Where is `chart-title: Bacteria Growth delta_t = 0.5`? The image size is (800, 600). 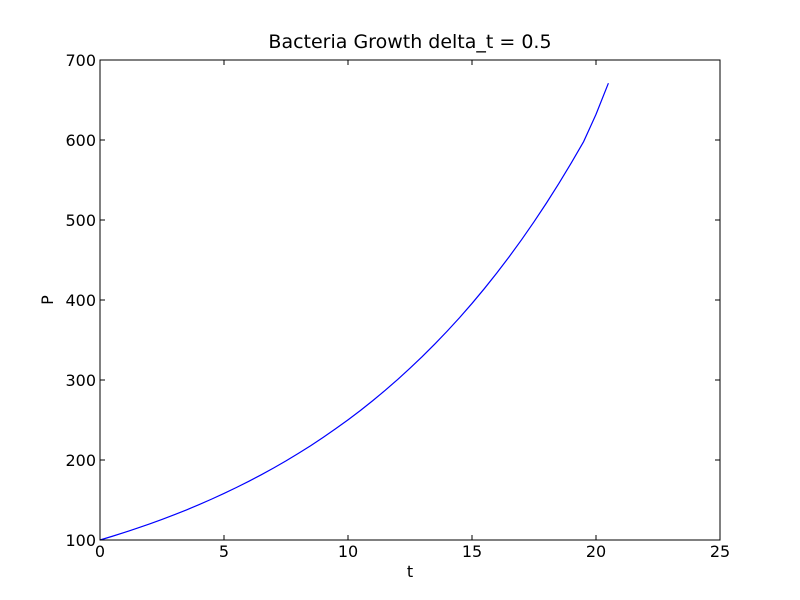
chart-title: Bacteria Growth delta_t = 0.5 is located at coordinates (409, 42).